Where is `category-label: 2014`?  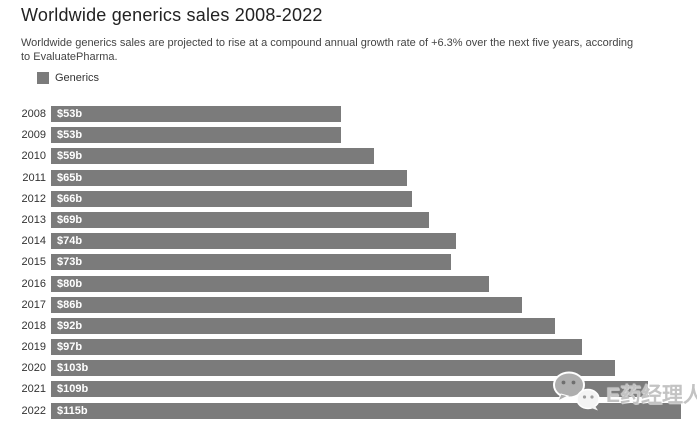 category-label: 2014 is located at coordinates (33, 241).